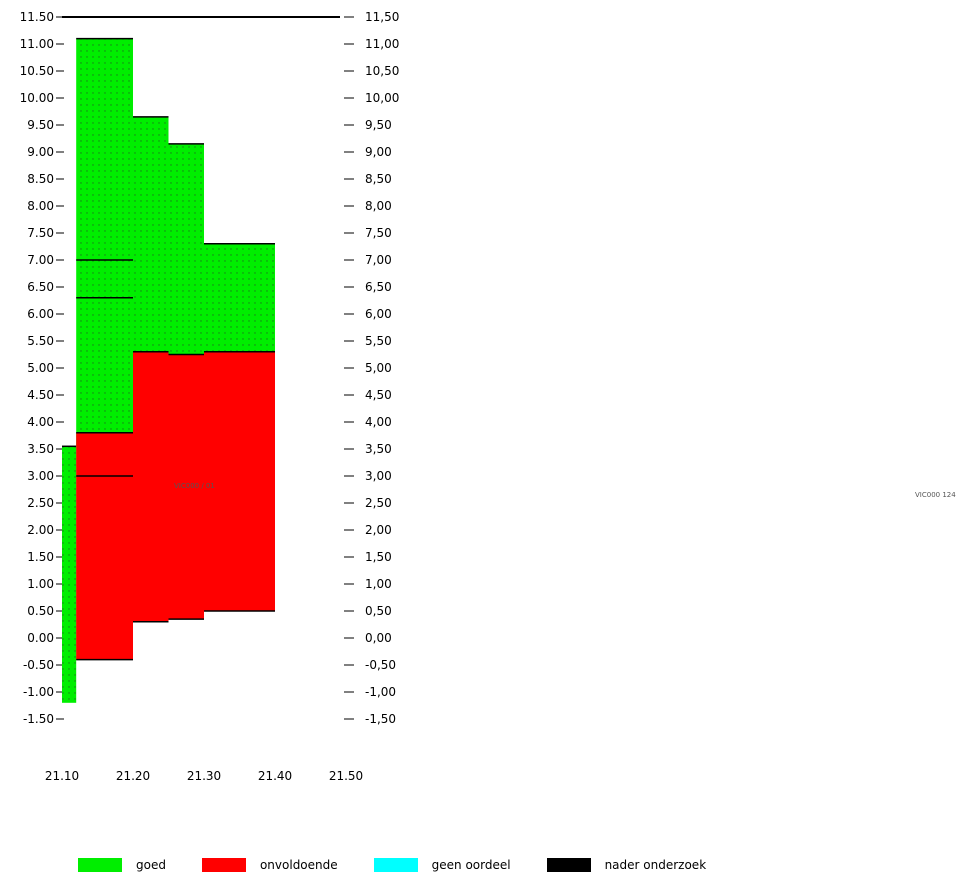  I want to click on y-tick-label-right: 2,50, so click(378, 503).